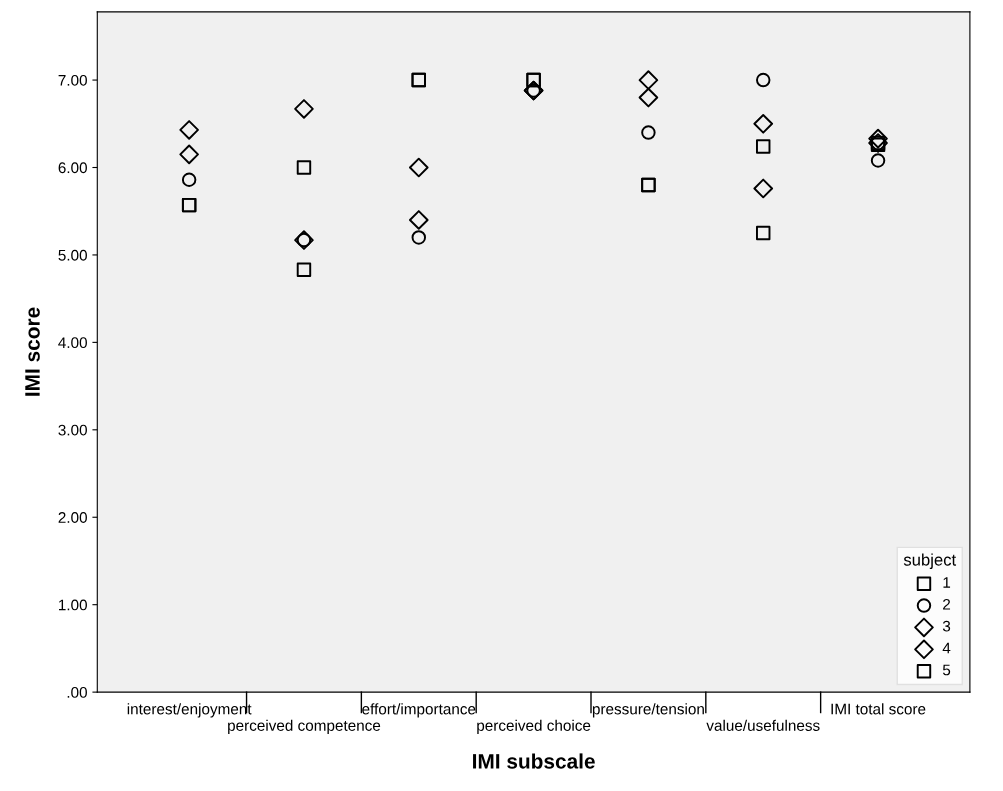  I want to click on y-tick-label: 5.00, so click(72, 255).